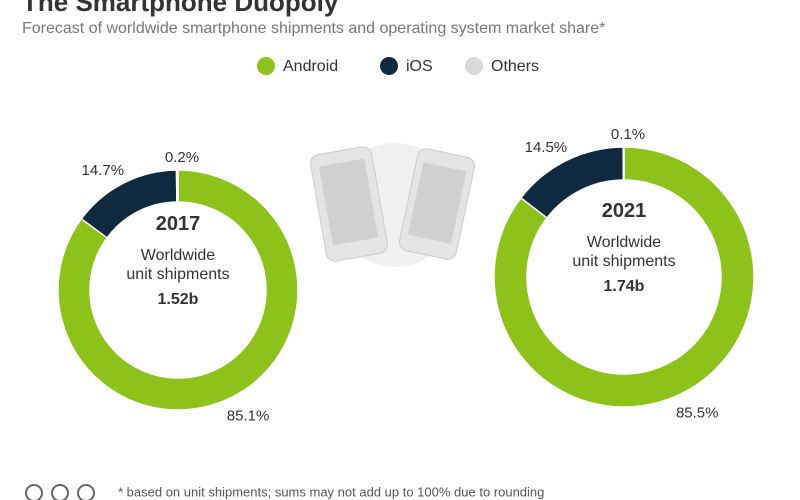 The image size is (800, 500). What do you see at coordinates (180, 8) in the screenshot?
I see `title: The Smartphone Duopoly` at bounding box center [180, 8].